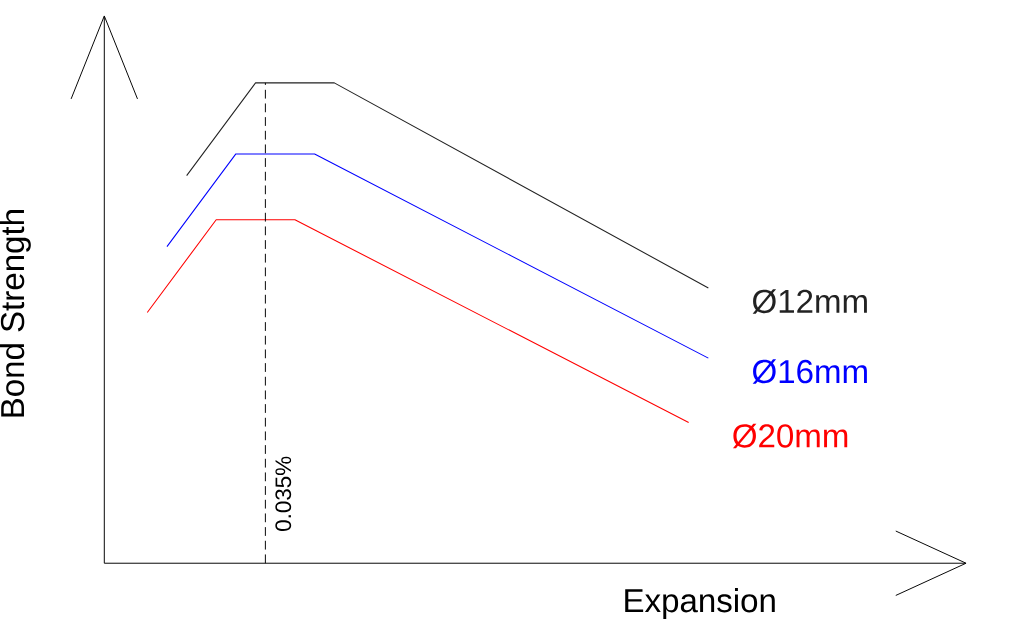 The width and height of the screenshot is (1018, 630). Describe the element at coordinates (15, 313) in the screenshot. I see `y-axis-title: Bond Strength` at that location.